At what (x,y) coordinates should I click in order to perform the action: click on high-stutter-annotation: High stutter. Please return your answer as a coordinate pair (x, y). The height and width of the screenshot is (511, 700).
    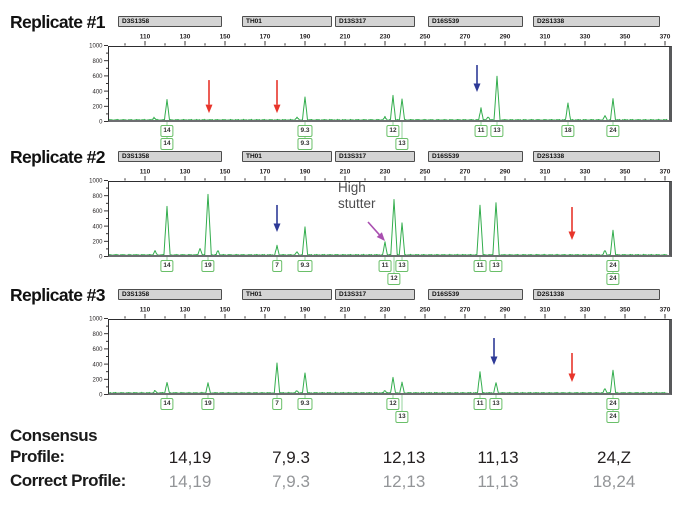
    Looking at the image, I should click on (357, 195).